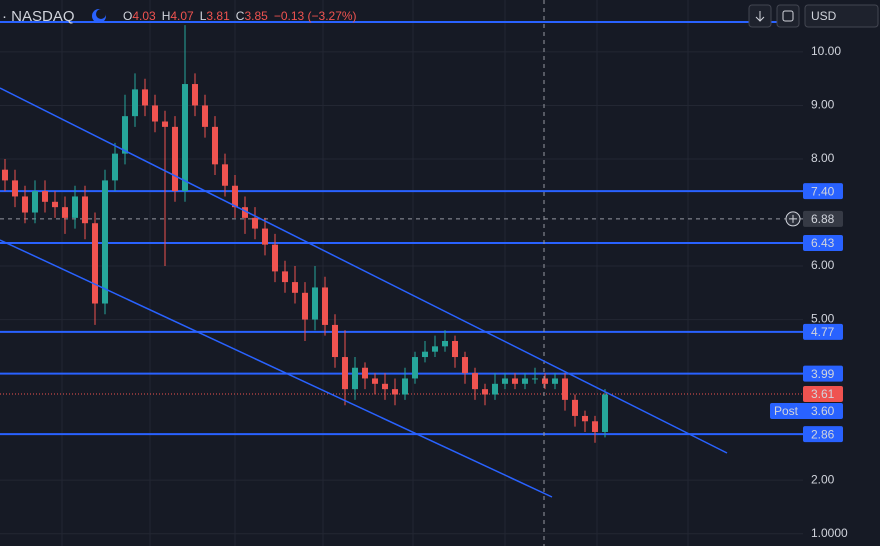  I want to click on post-badge, so click(806, 410).